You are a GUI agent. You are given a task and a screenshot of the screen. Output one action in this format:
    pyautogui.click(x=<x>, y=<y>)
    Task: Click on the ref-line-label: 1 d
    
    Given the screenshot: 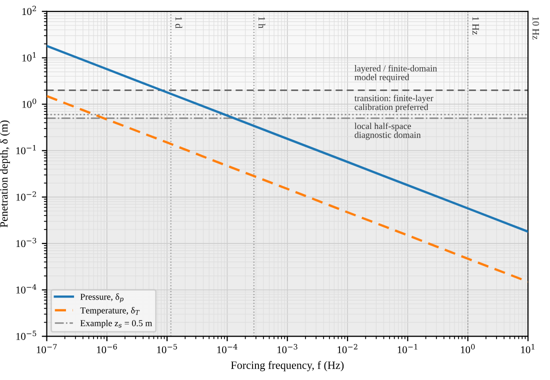 What is the action you would take?
    pyautogui.click(x=178, y=22)
    